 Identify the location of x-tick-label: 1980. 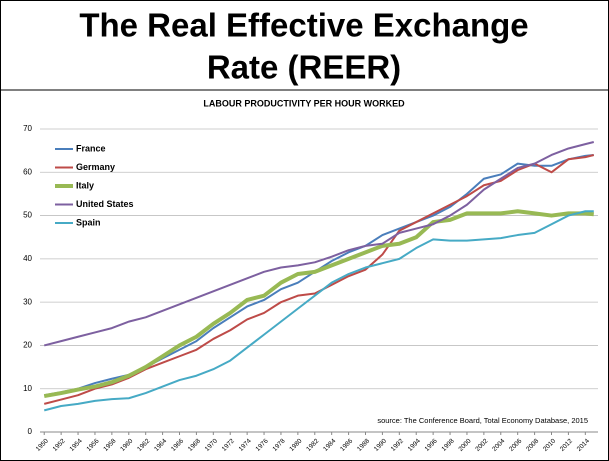
(295, 444).